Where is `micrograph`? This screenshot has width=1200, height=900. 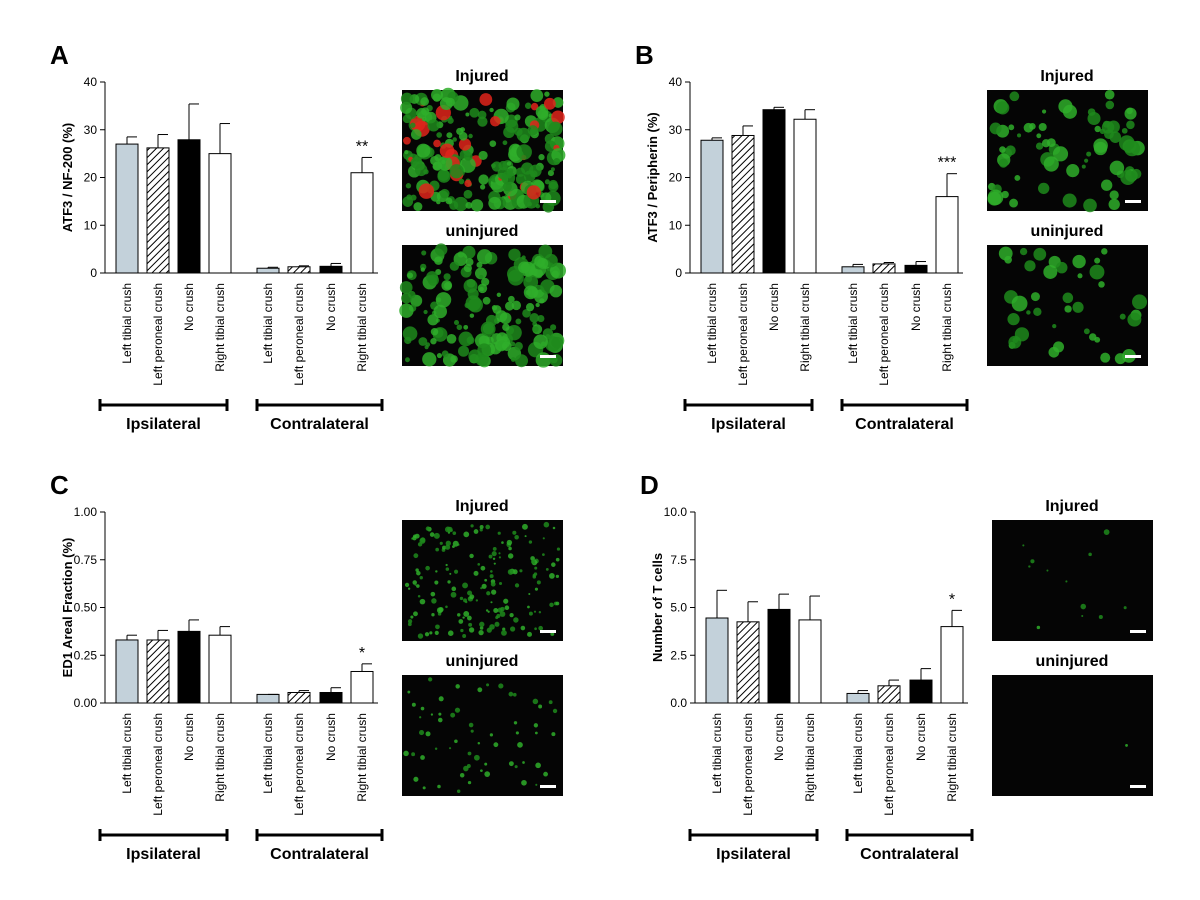 micrograph is located at coordinates (1072, 580).